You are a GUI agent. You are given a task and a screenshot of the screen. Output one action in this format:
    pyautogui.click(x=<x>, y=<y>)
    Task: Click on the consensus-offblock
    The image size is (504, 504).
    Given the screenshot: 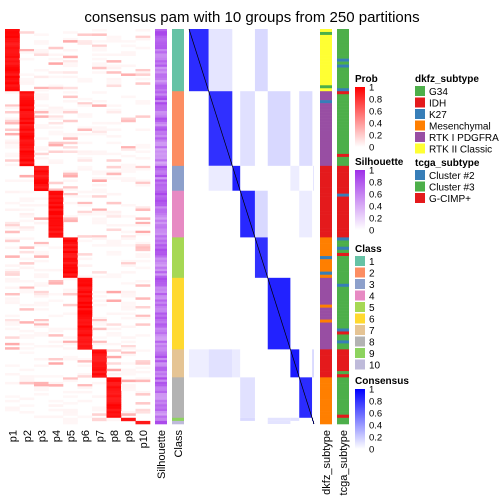 What is the action you would take?
    pyautogui.click(x=220, y=178)
    